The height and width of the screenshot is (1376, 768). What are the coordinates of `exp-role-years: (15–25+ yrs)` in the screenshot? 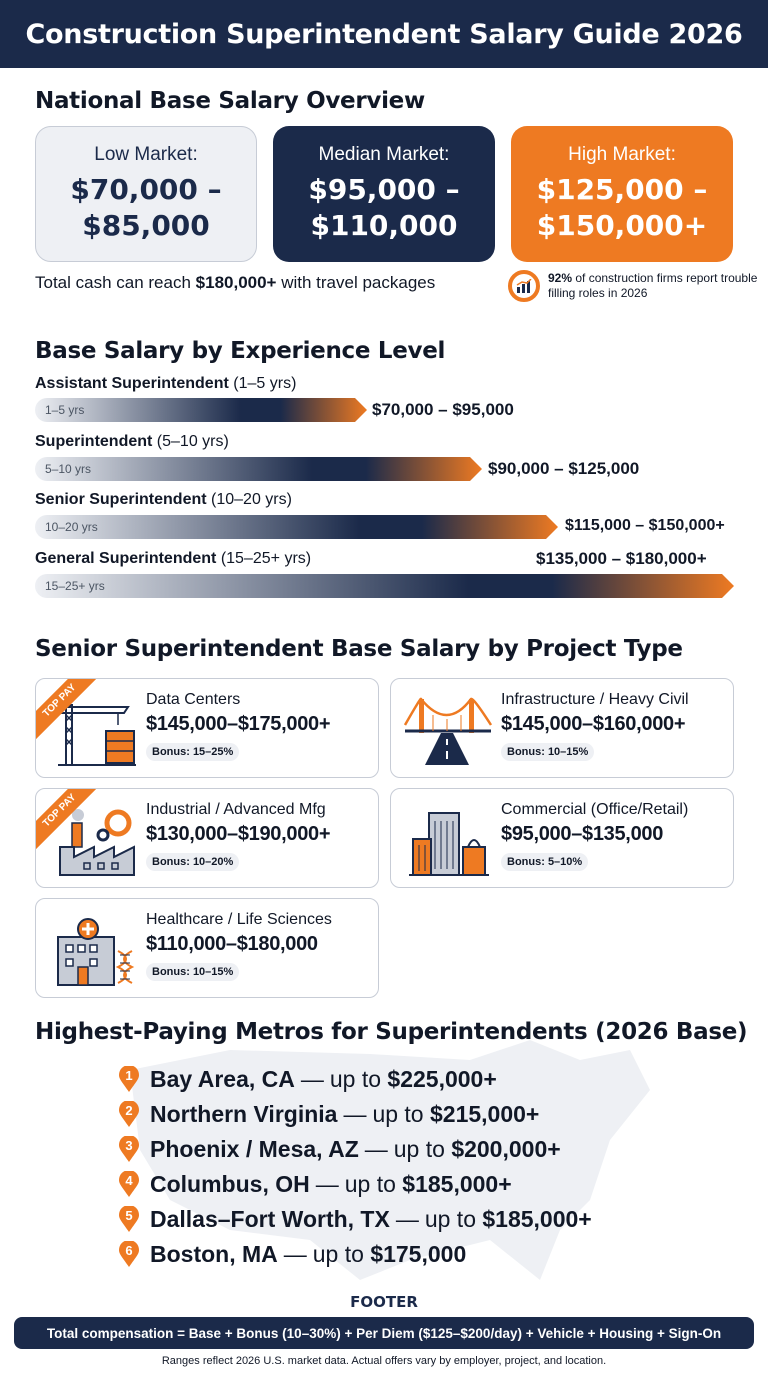 It's located at (266, 558).